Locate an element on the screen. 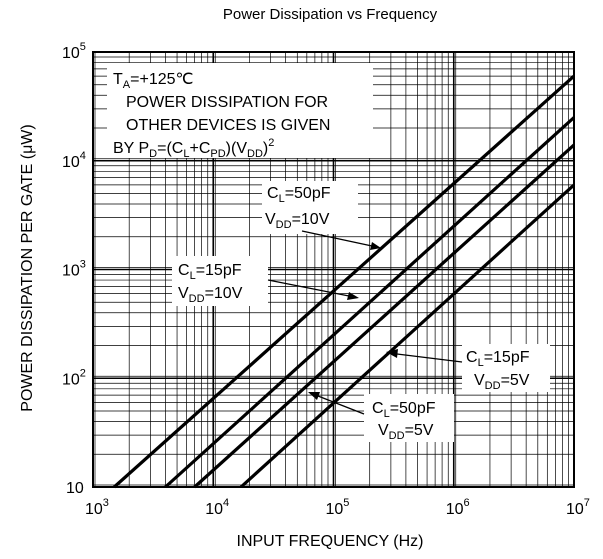  condition-temperature: TA=+125℃ is located at coordinates (153, 81).